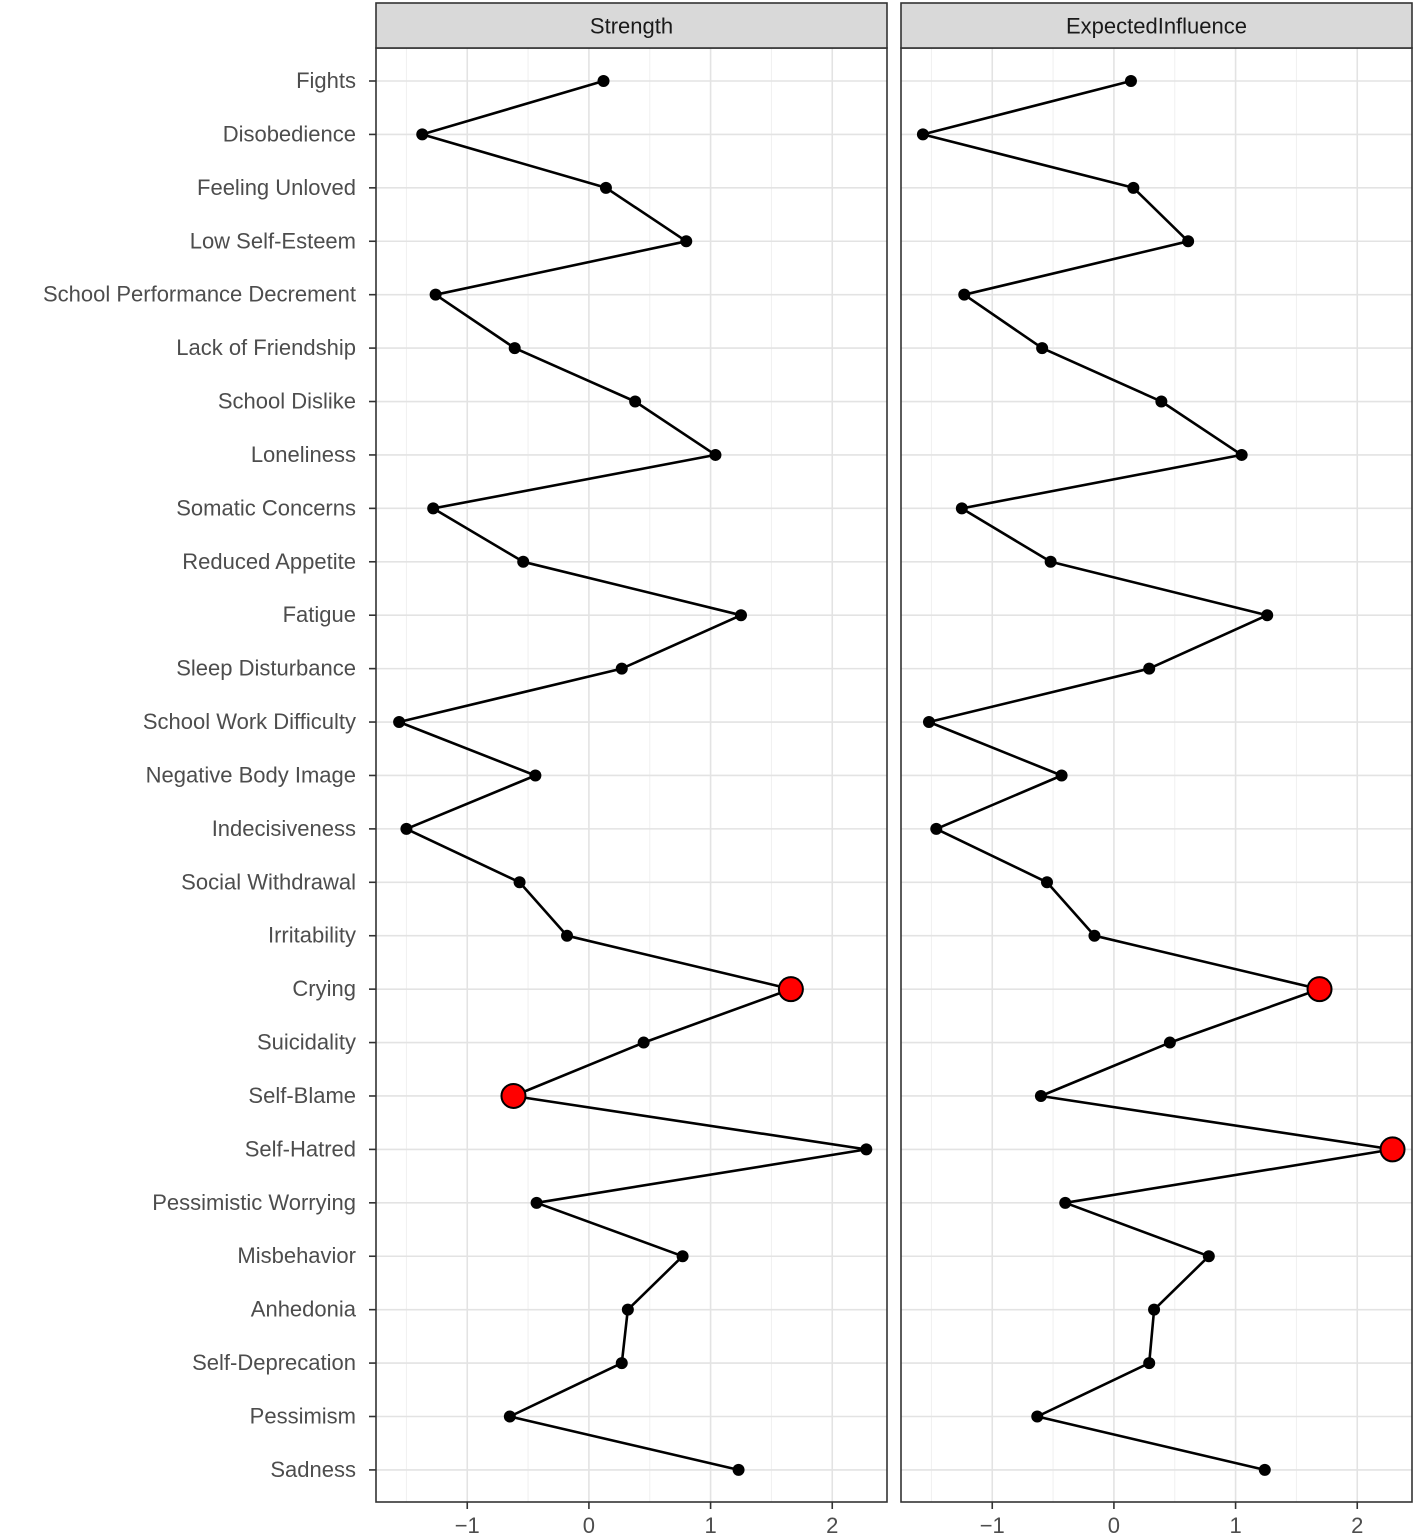 This screenshot has width=1418, height=1538. What do you see at coordinates (992, 1525) in the screenshot?
I see `panel-expectedinfluence-x-tick-label: −1` at bounding box center [992, 1525].